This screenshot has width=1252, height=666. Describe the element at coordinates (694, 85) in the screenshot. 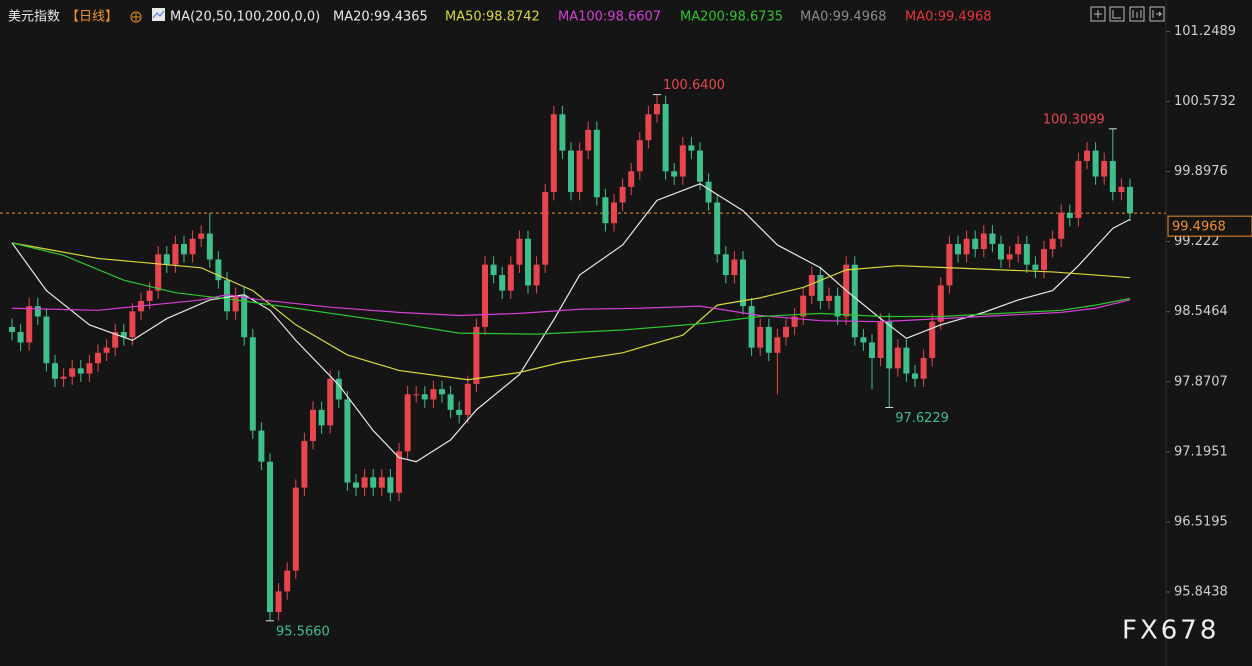

I see `annotation-label: 100.6400` at that location.